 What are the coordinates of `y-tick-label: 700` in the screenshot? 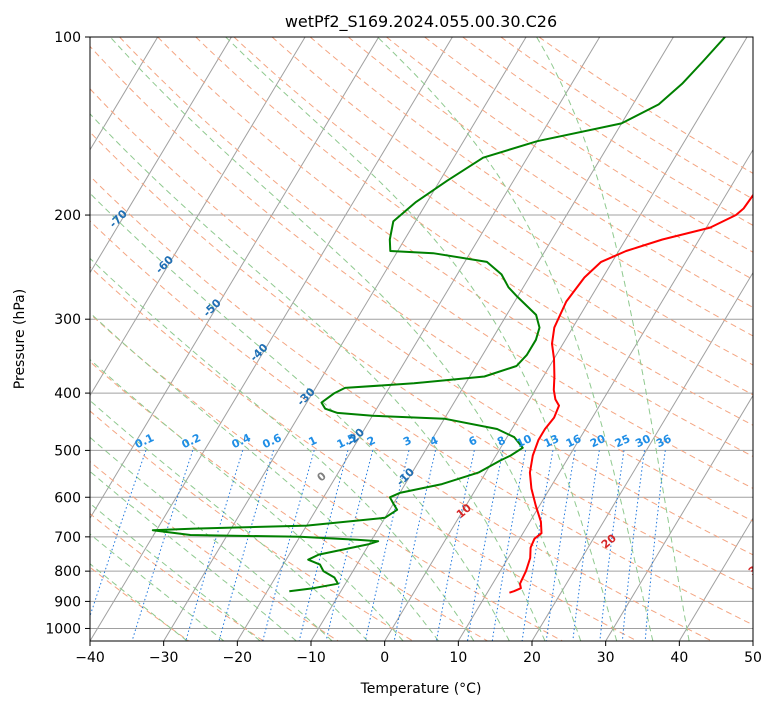 It's located at (67, 538).